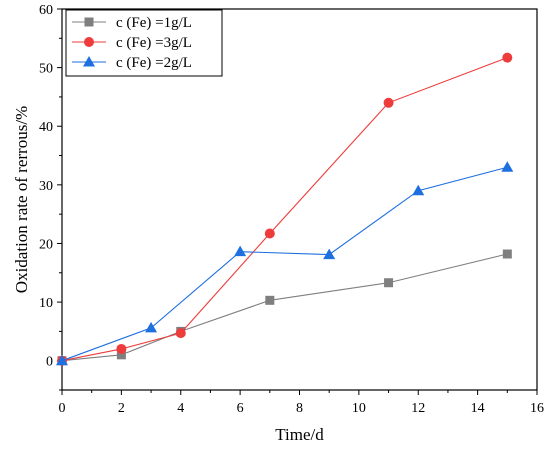  I want to click on x-axis-title: Time/d, so click(299, 434).